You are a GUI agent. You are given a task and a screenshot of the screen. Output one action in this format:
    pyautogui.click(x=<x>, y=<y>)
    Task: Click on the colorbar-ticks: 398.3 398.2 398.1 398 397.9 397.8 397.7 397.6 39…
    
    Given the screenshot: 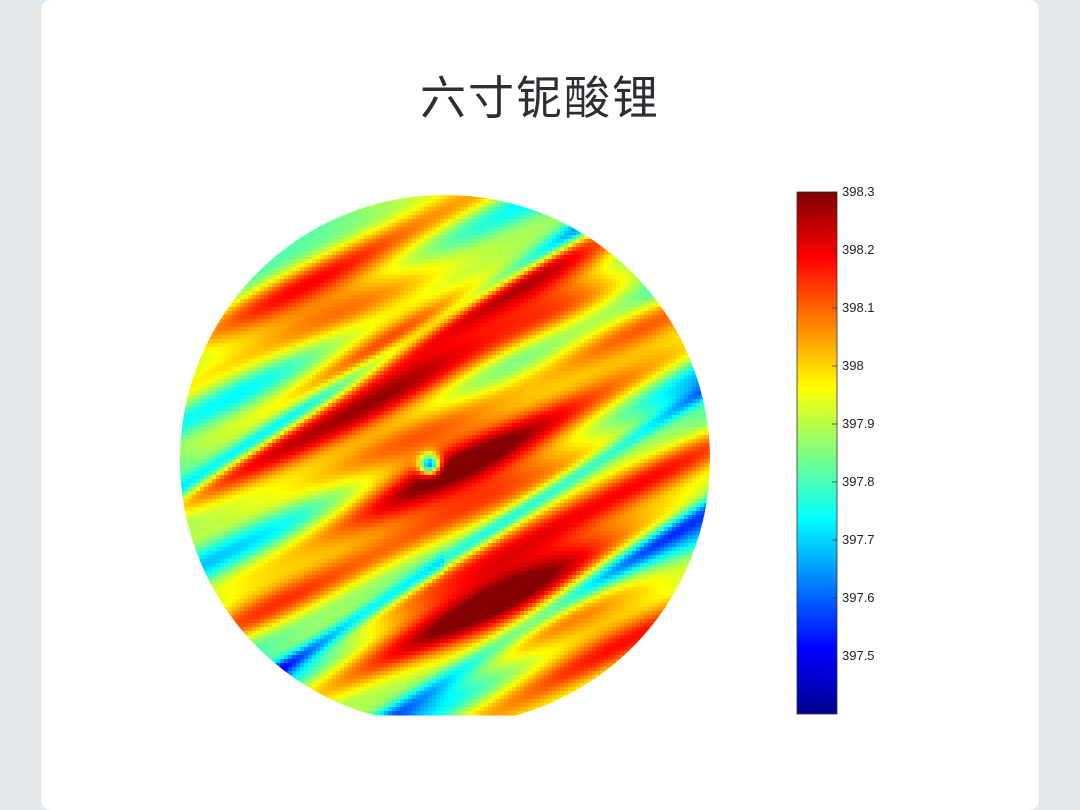 What is the action you would take?
    pyautogui.click(x=853, y=423)
    